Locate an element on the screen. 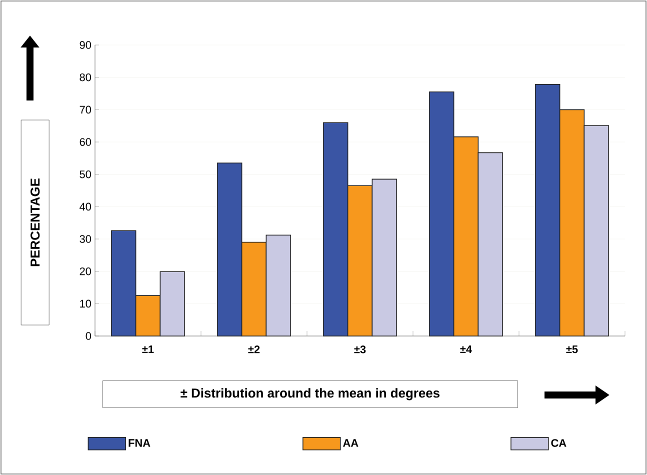 This screenshot has width=647, height=475. y-tick-label: 0 is located at coordinates (89, 336).